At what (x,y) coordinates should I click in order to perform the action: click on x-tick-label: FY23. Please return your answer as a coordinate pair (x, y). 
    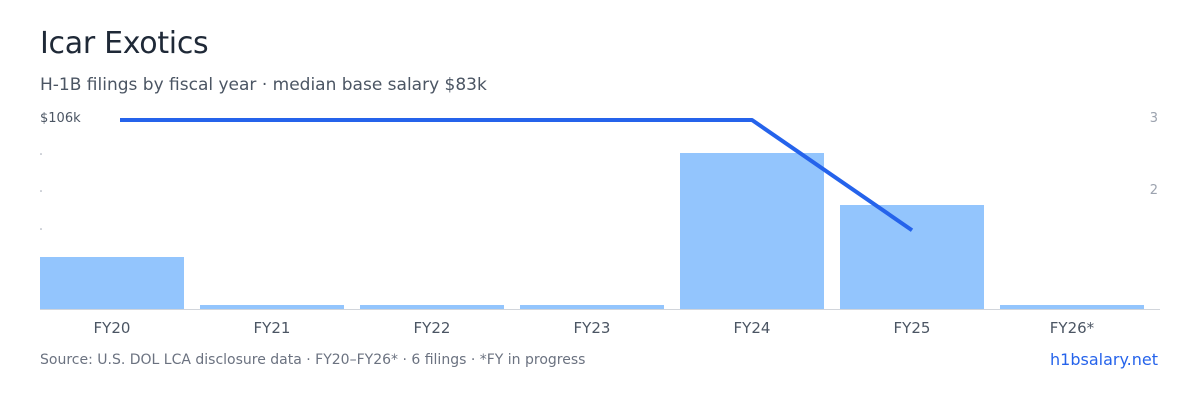
    Looking at the image, I should click on (592, 328).